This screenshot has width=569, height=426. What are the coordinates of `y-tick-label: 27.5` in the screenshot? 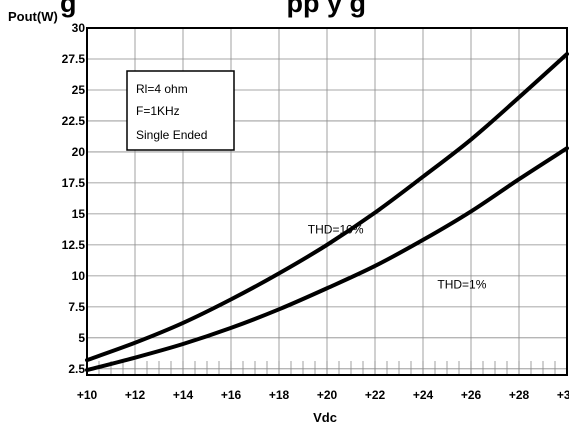 It's located at (74, 59).